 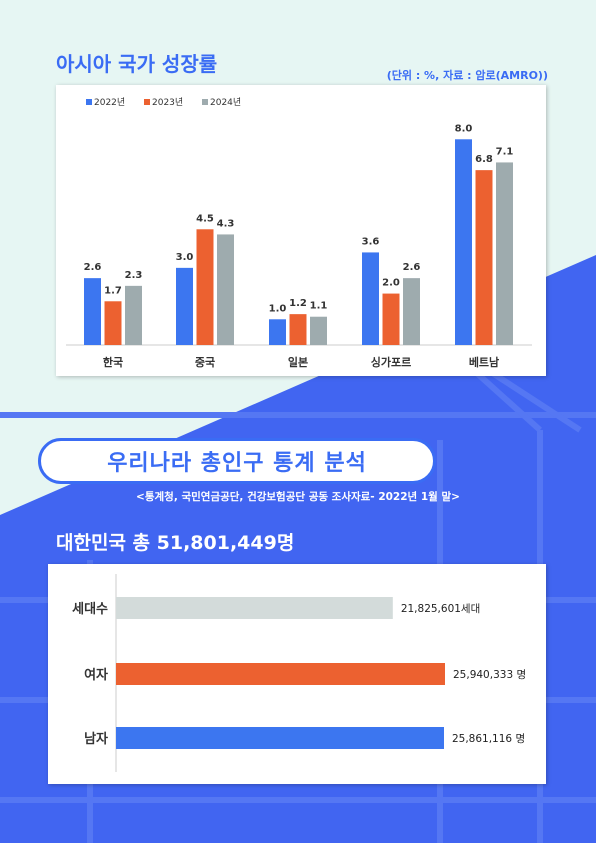 I want to click on population-banner: 우리나라 총인구 통계 분석, so click(x=237, y=461).